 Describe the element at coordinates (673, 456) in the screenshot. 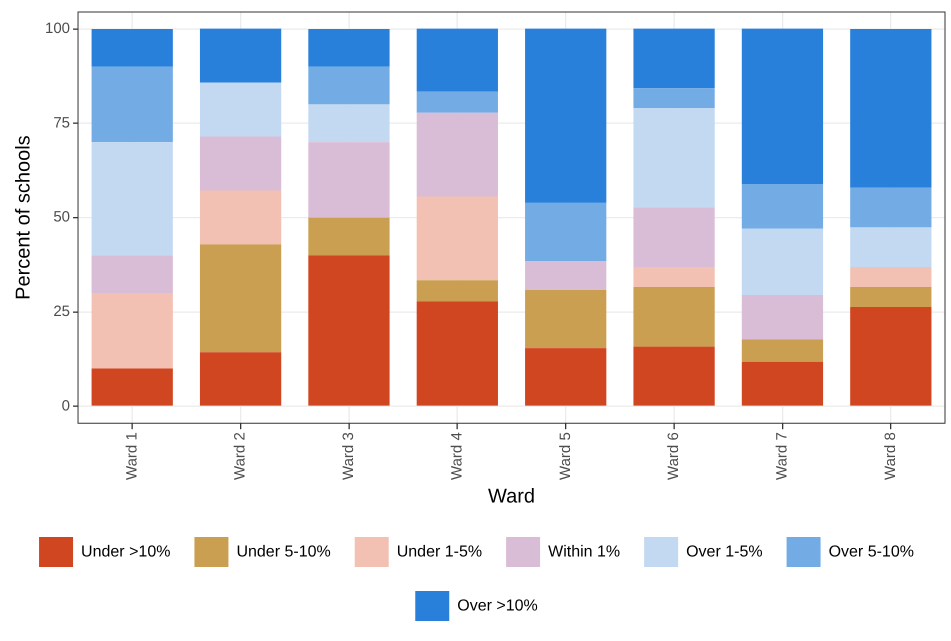

I see `x-tick-label: Ward 6` at that location.